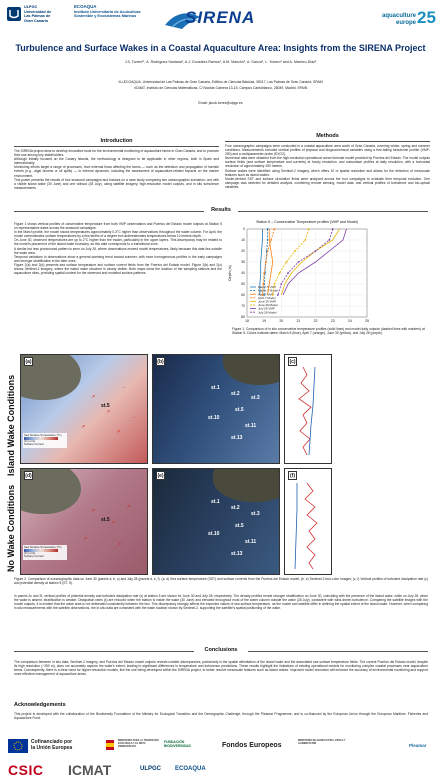 The image size is (441, 784). Describe the element at coordinates (292, 475) in the screenshot. I see `panel-f-letter: (f)` at that location.